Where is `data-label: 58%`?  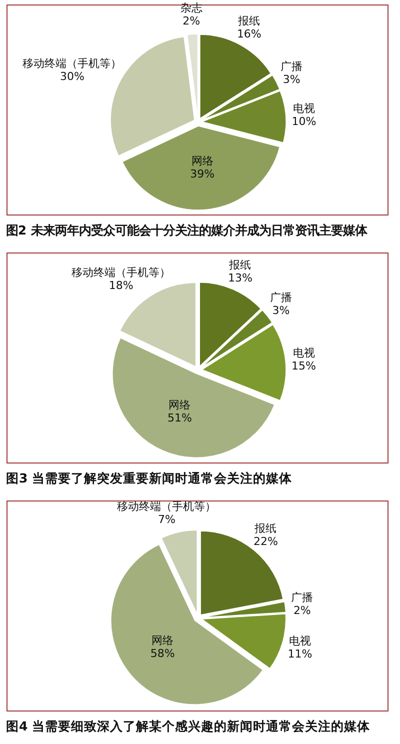
data-label: 58% is located at coordinates (162, 653).